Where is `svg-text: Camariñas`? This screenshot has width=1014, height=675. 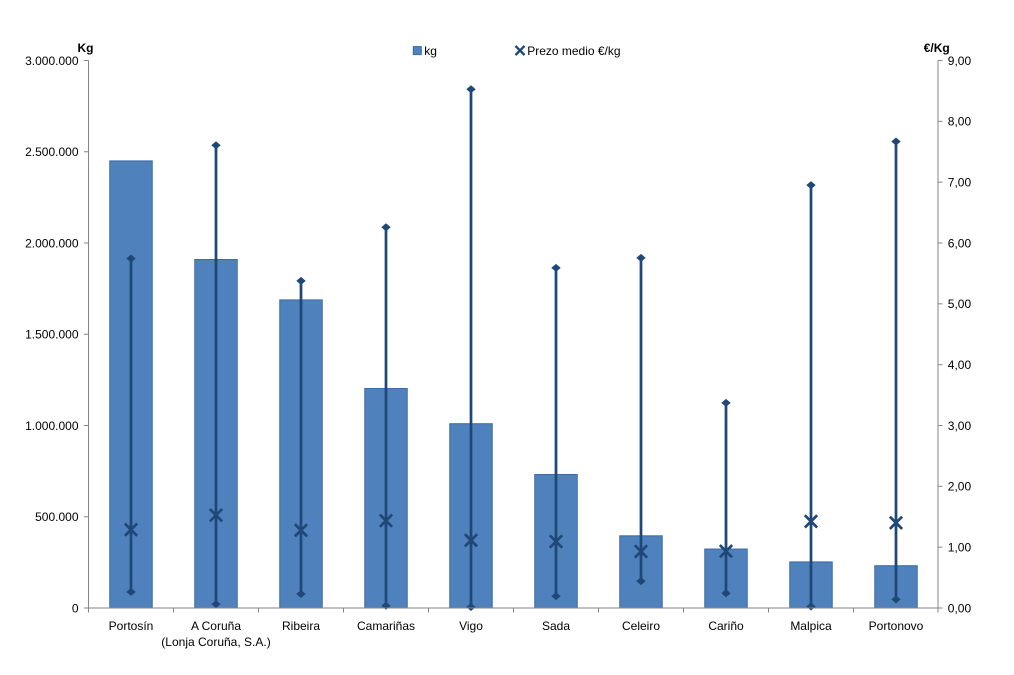
svg-text: Camariñas is located at coordinates (386, 626).